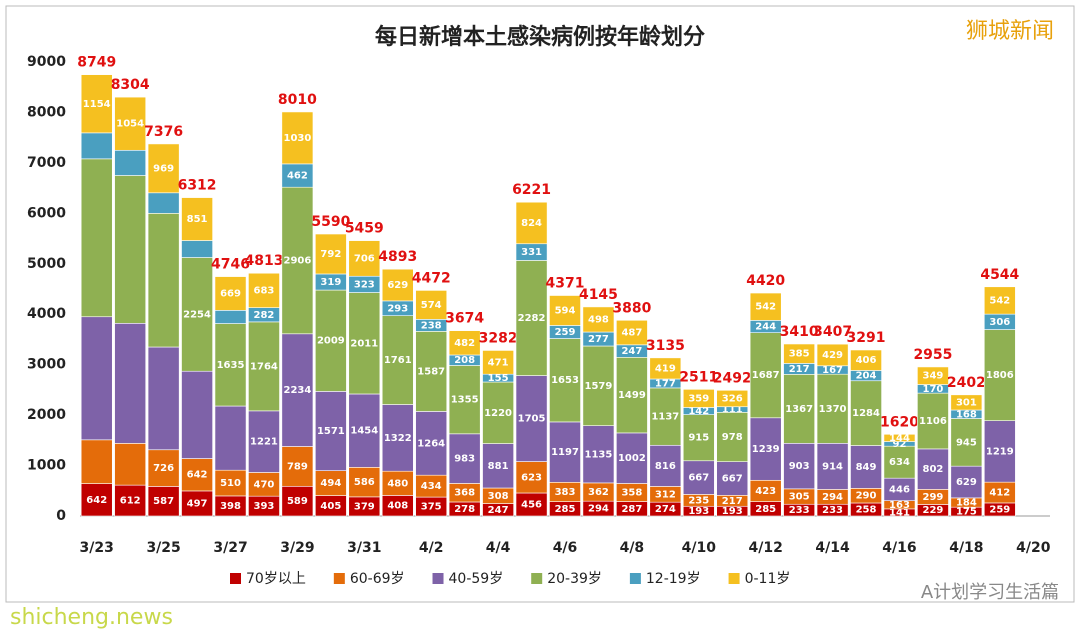 Image resolution: width=1080 pixels, height=639 pixels. What do you see at coordinates (197, 475) in the screenshot?
I see `segment-label: 642` at bounding box center [197, 475].